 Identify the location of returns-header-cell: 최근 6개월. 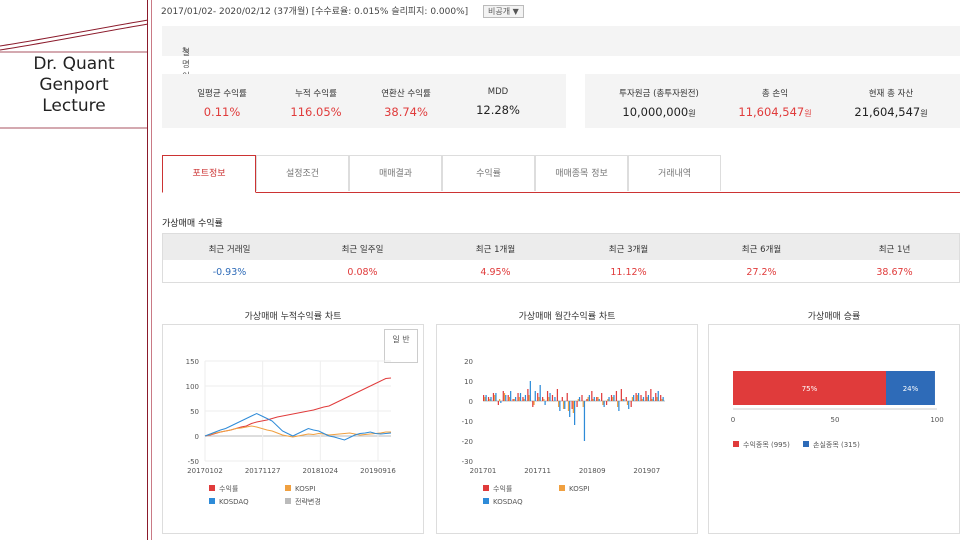
(761, 250).